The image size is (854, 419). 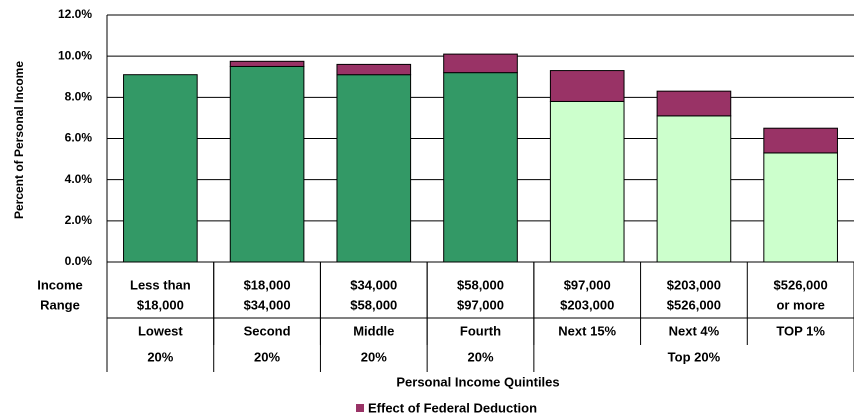 What do you see at coordinates (75, 55) in the screenshot?
I see `y-tick-label: 10.0%` at bounding box center [75, 55].